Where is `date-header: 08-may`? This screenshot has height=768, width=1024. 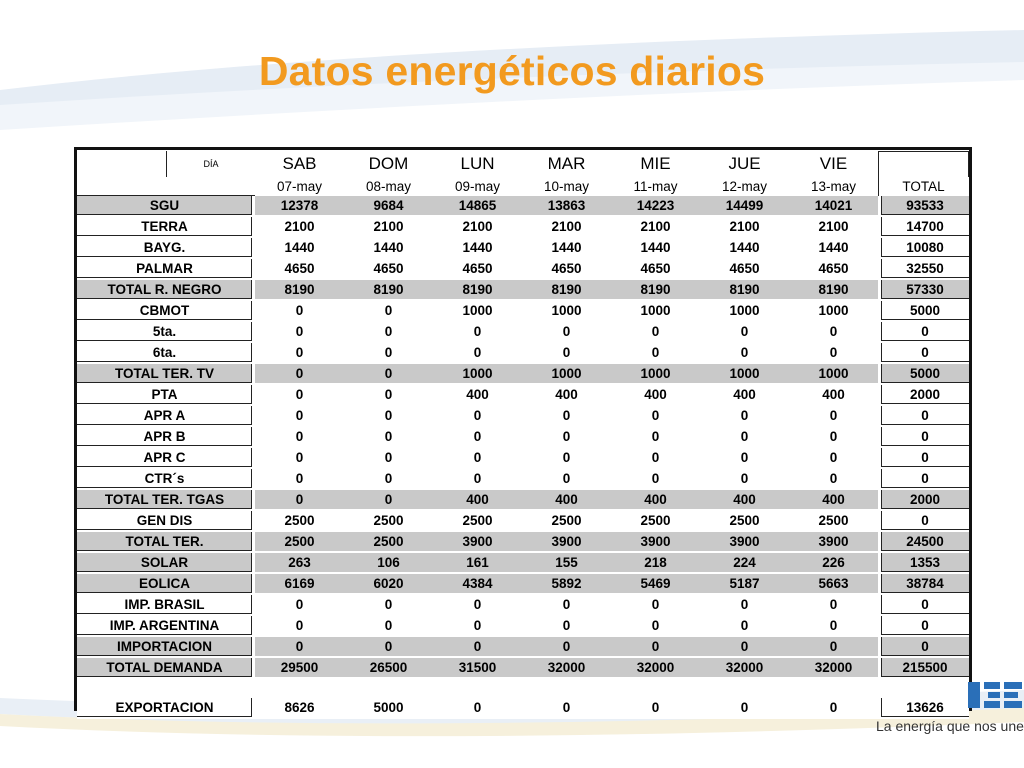 date-header: 08-may is located at coordinates (388, 186).